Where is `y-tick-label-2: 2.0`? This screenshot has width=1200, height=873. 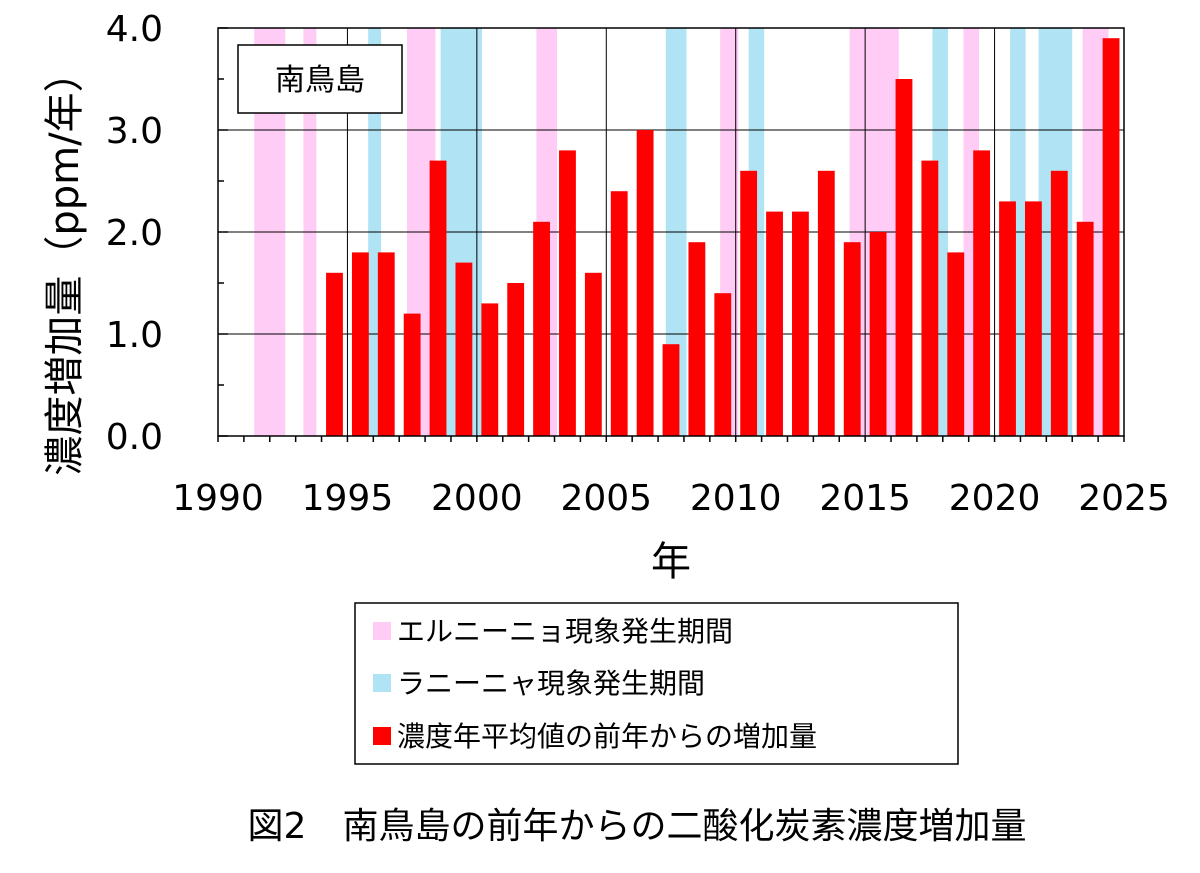
y-tick-label-2: 2.0 is located at coordinates (134, 233).